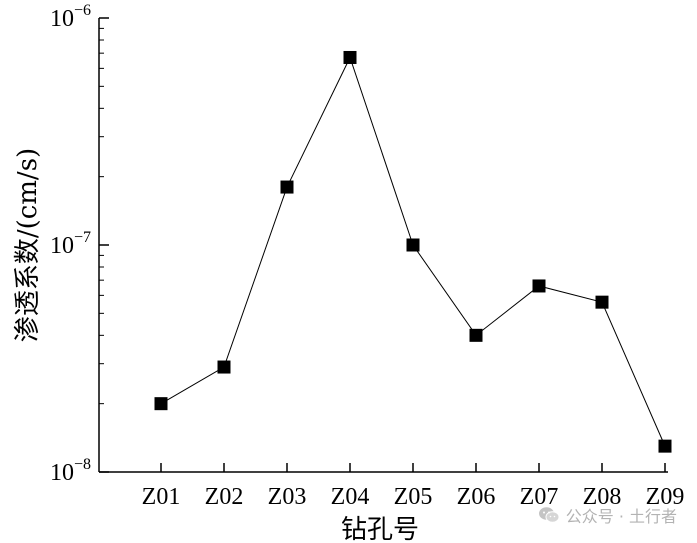 The width and height of the screenshot is (697, 543). I want to click on data-point-z05, so click(413, 245).